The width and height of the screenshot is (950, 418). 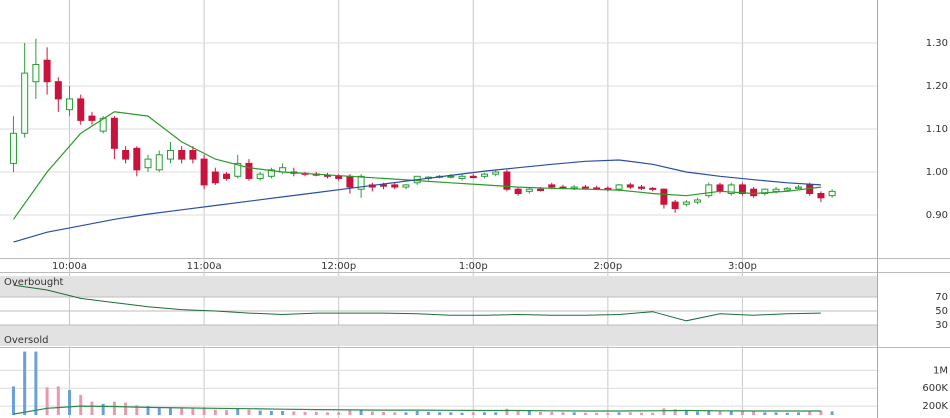 What do you see at coordinates (607, 266) in the screenshot?
I see `x-tick-label: 2:00p` at bounding box center [607, 266].